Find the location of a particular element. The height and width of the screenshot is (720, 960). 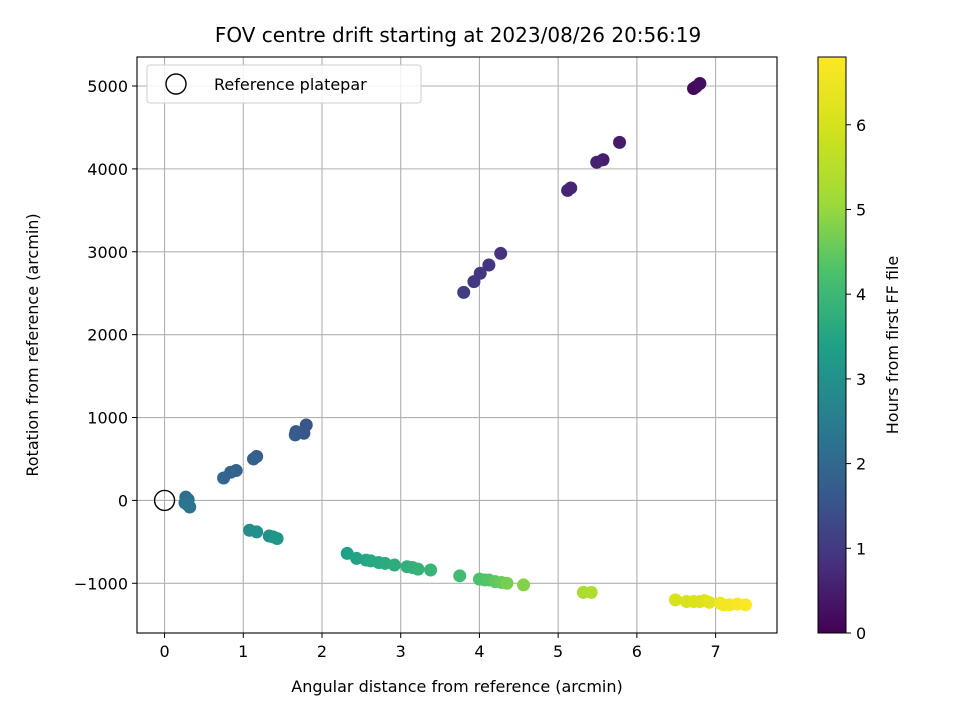

y-tick-label: 4000 is located at coordinates (107, 169).